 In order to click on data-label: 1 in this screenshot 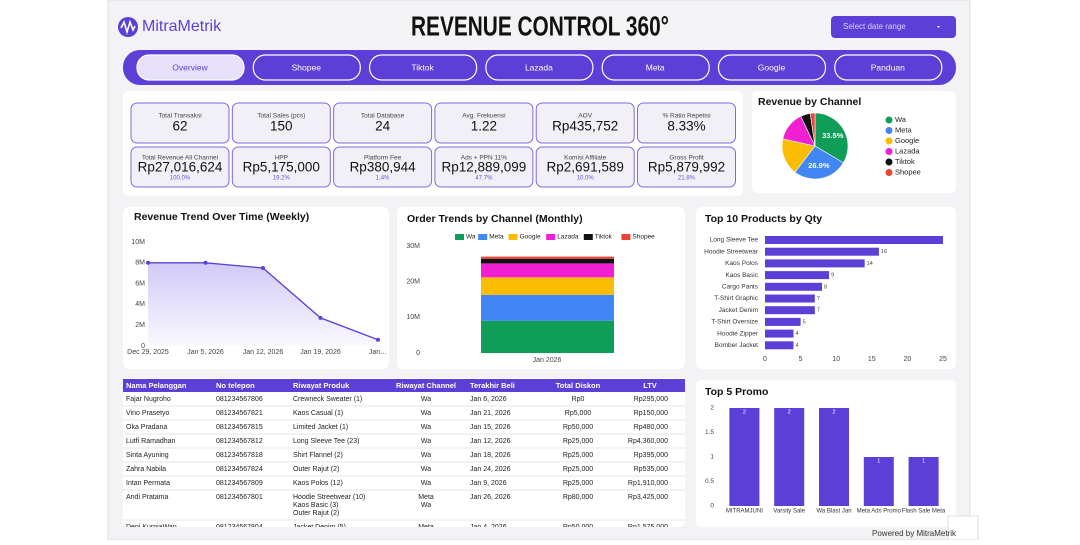, I will do `click(878, 461)`.